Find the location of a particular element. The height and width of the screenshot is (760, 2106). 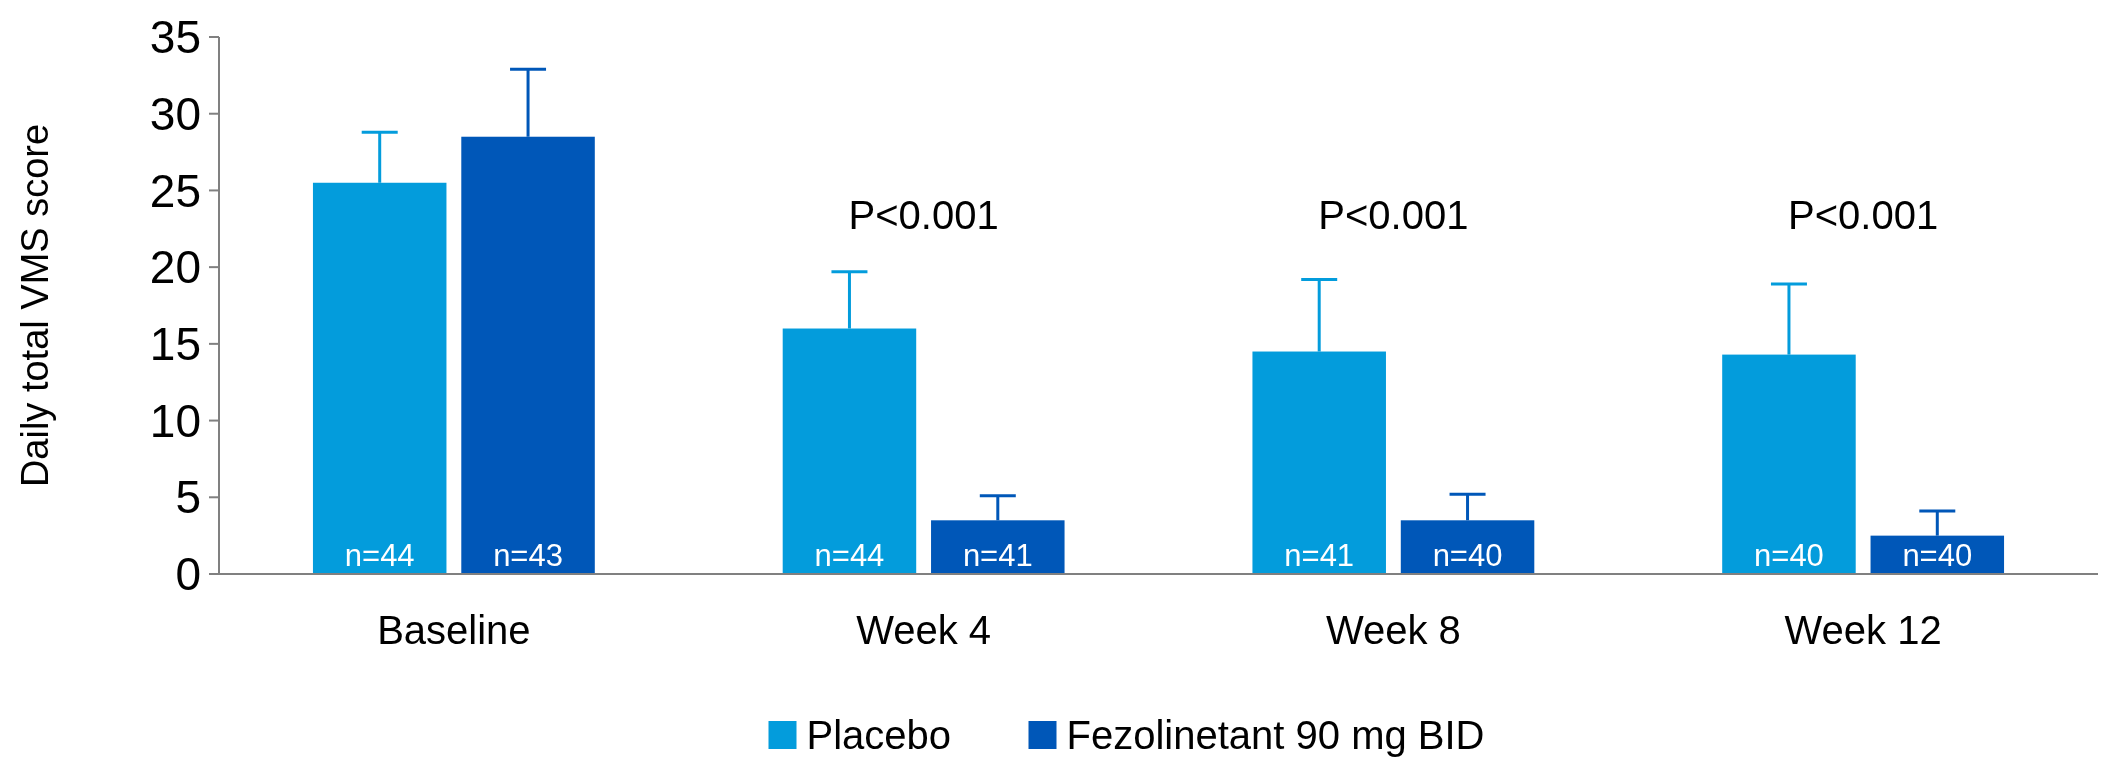

annotation: n=43 is located at coordinates (528, 555).